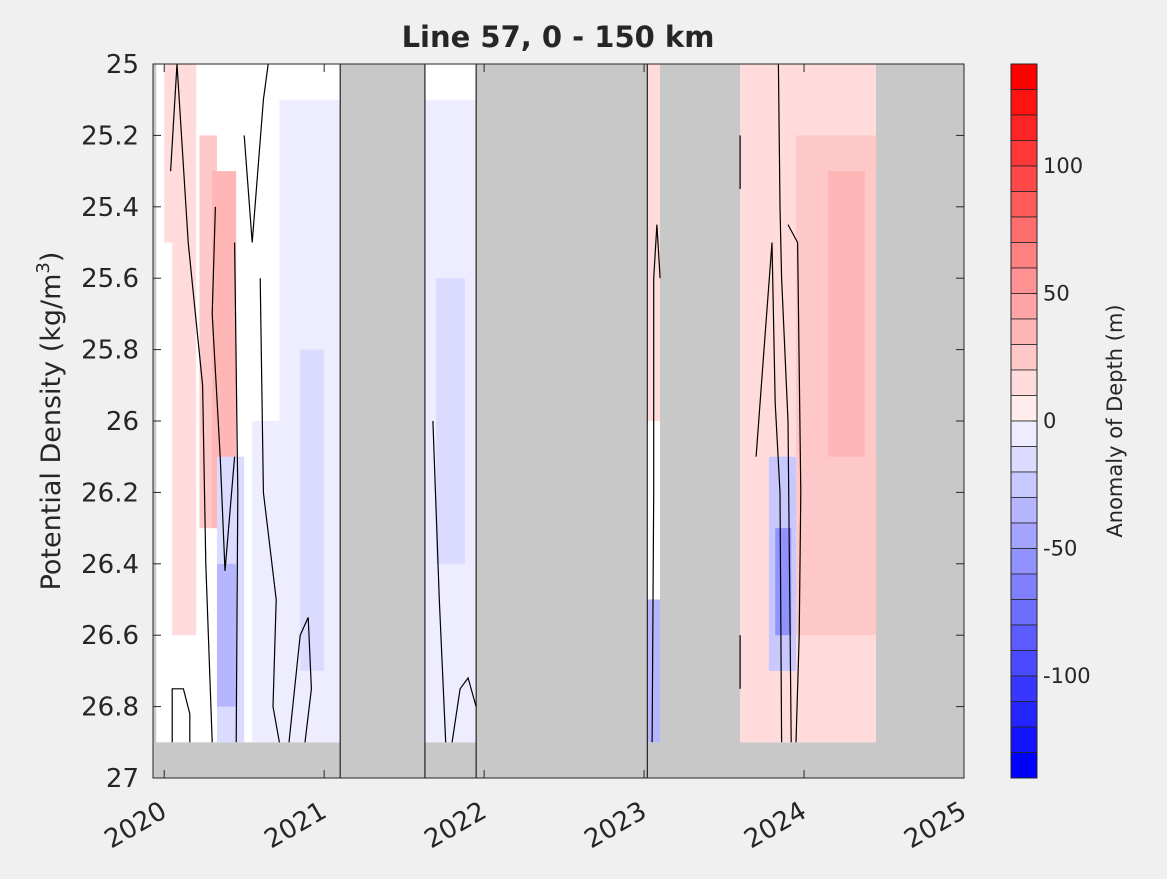 Image resolution: width=1167 pixels, height=879 pixels. What do you see at coordinates (110, 208) in the screenshot?
I see `y-tick-label: 25.4` at bounding box center [110, 208].